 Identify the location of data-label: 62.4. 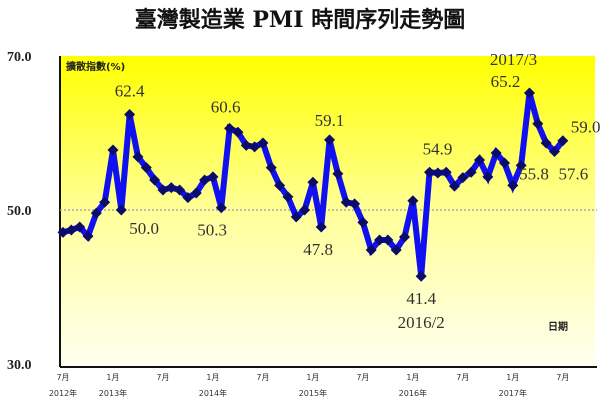
(130, 91).